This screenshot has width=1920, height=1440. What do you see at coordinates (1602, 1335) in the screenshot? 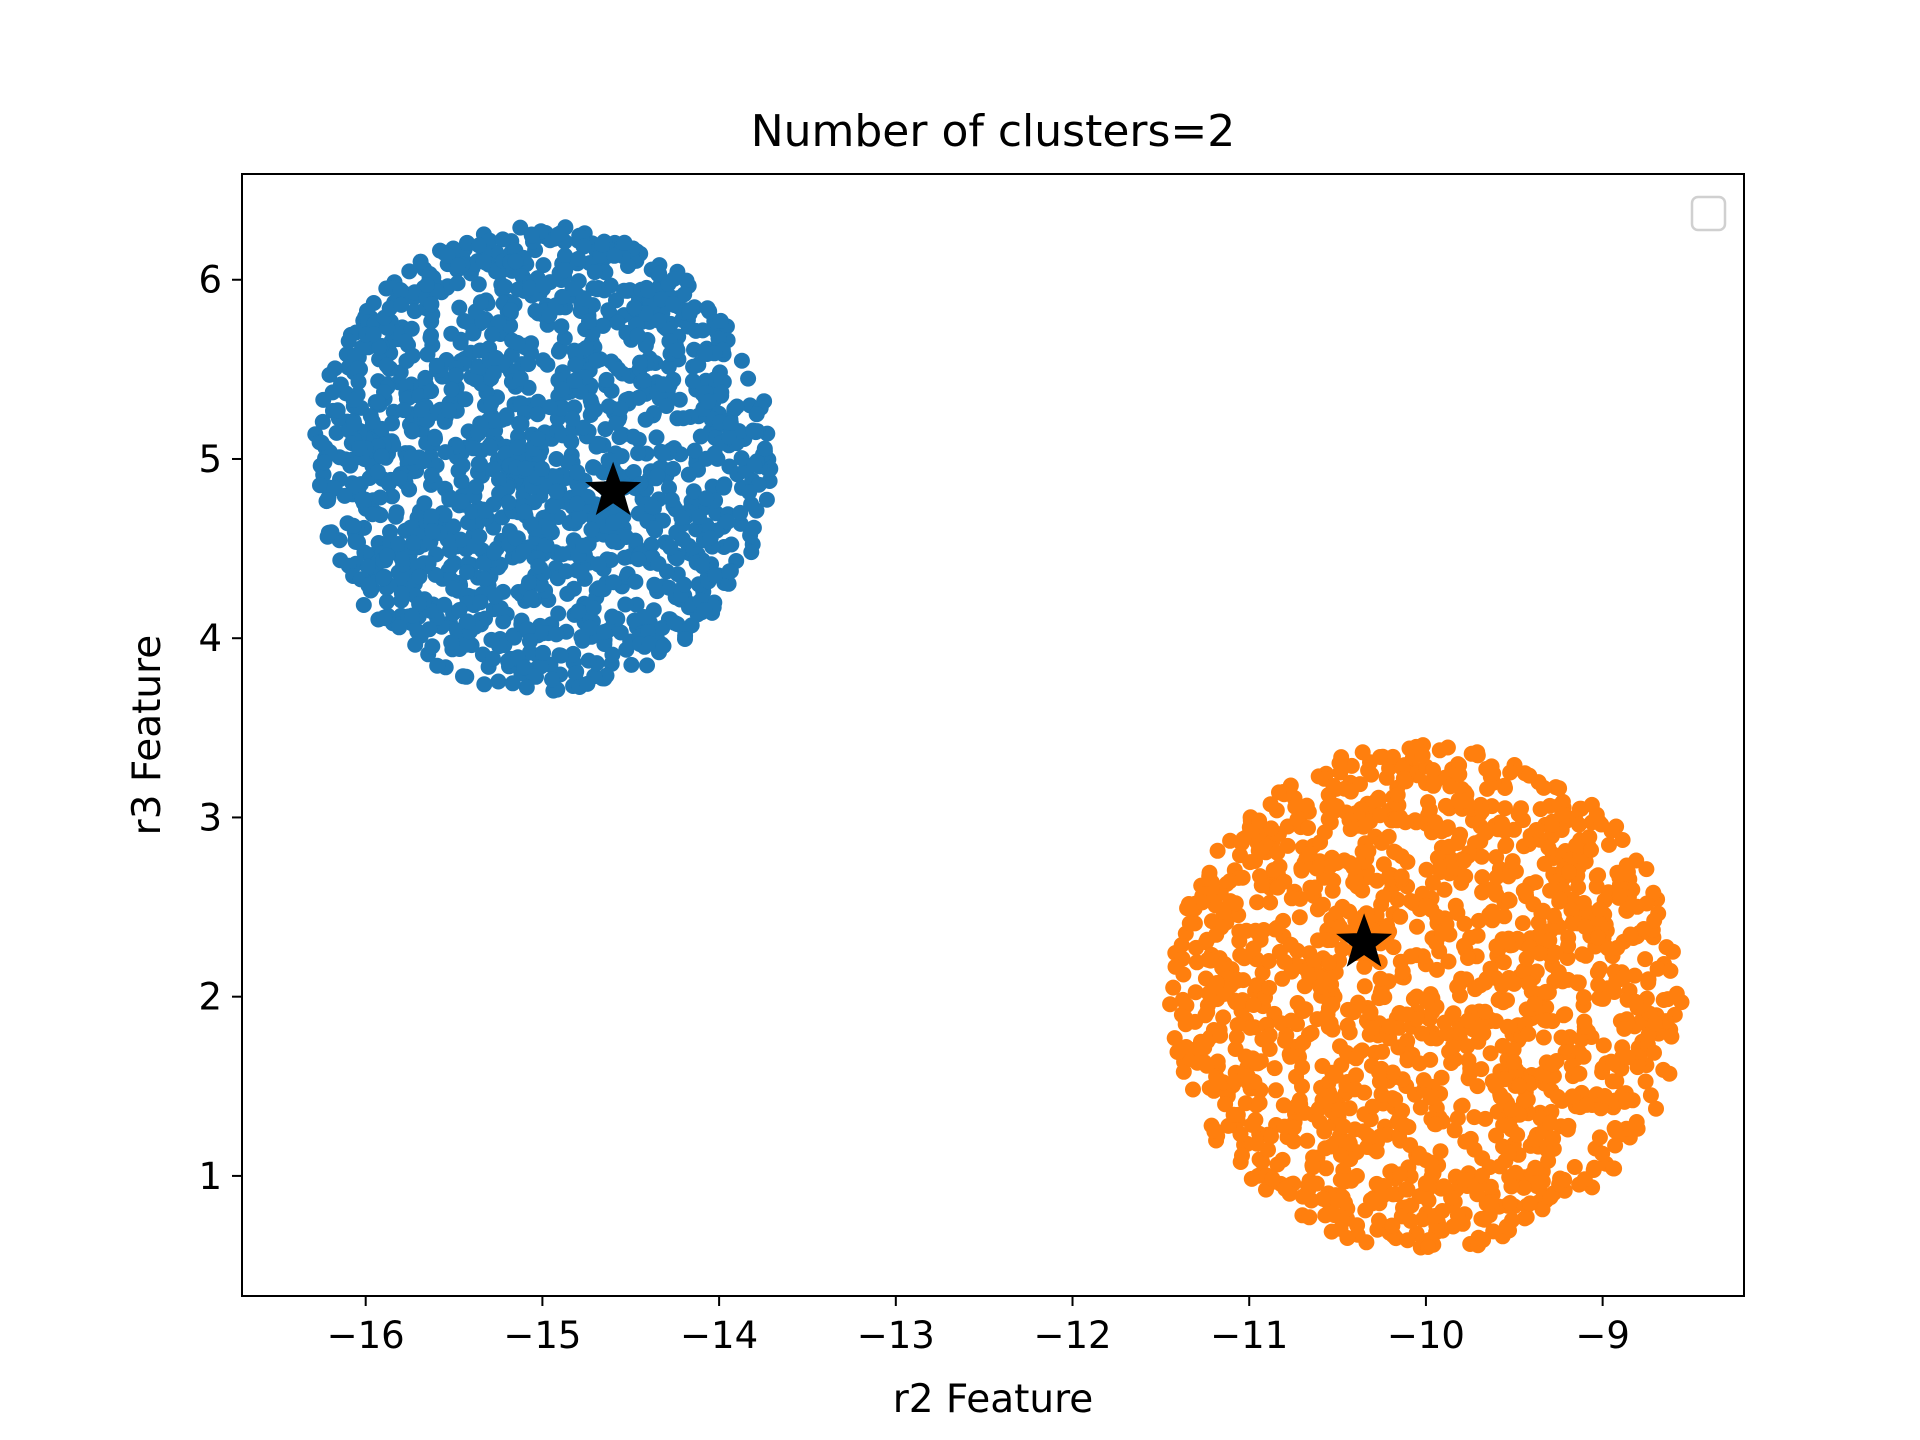
I see `x-tick-label: −9` at bounding box center [1602, 1335].